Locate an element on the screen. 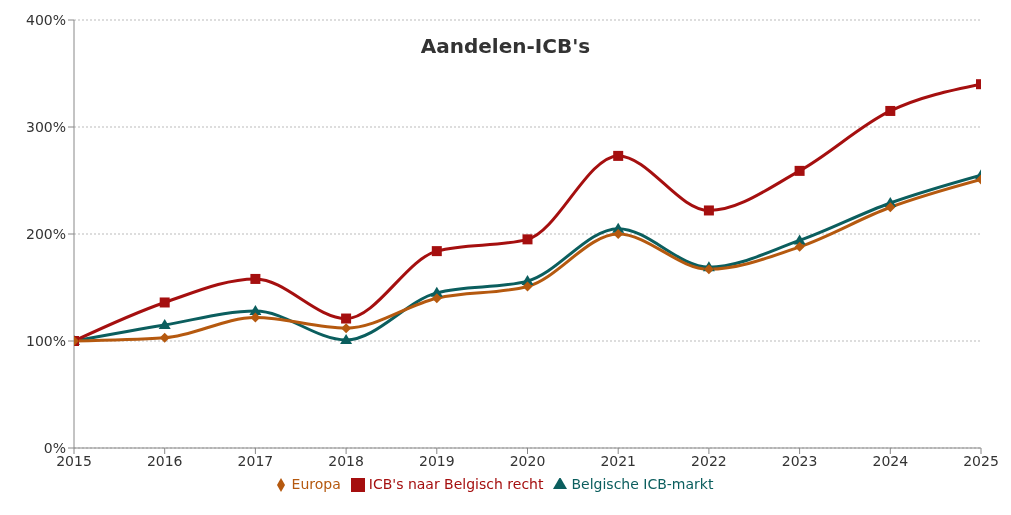 Image resolution: width=1011 pixels, height=515 pixels. y-tick-label: 400% is located at coordinates (45, 19).